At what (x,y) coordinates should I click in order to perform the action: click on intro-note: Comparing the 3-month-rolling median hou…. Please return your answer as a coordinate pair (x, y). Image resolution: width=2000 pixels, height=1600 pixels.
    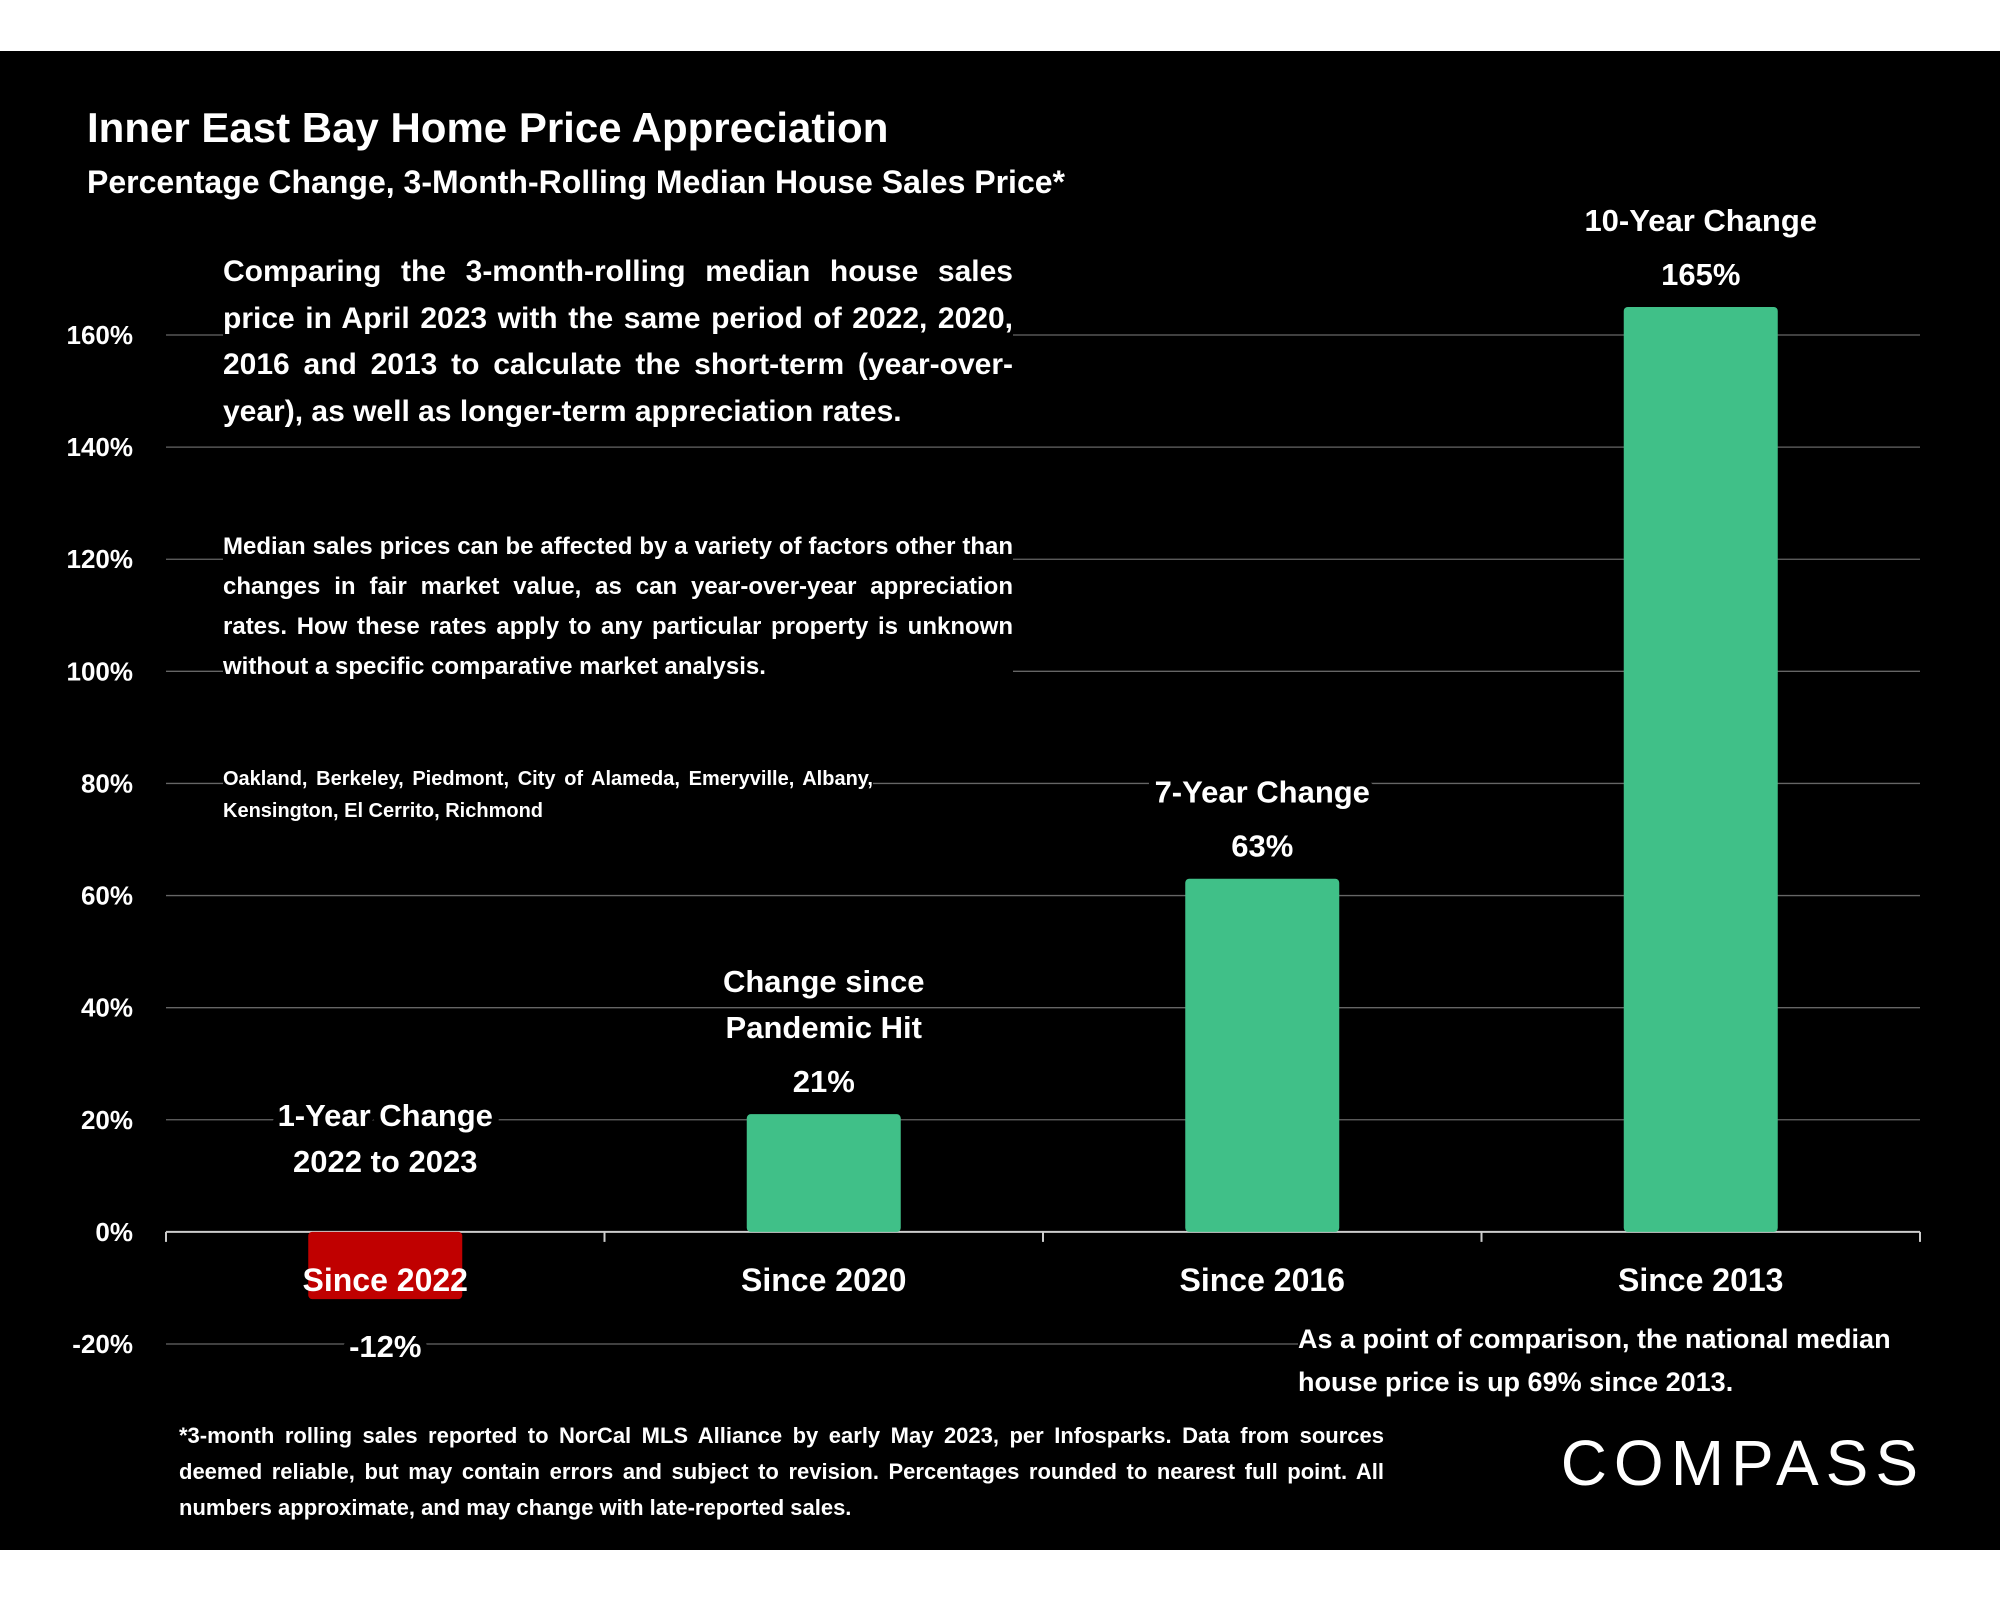
    Looking at the image, I should click on (618, 342).